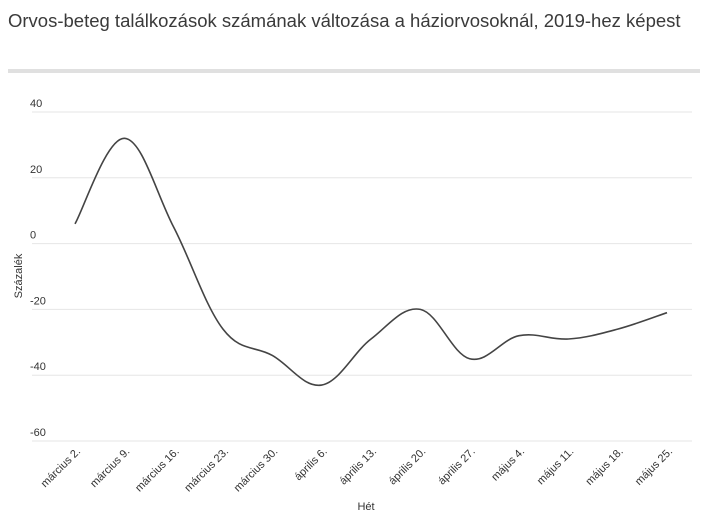 The width and height of the screenshot is (703, 528). Describe the element at coordinates (605, 467) in the screenshot. I see `x-tick-label: május 18.` at that location.